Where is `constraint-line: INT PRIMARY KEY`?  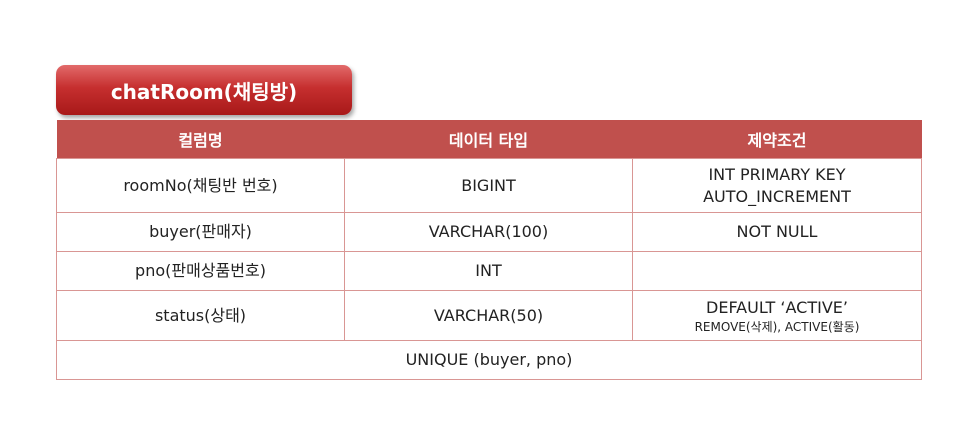
constraint-line: INT PRIMARY KEY is located at coordinates (777, 174).